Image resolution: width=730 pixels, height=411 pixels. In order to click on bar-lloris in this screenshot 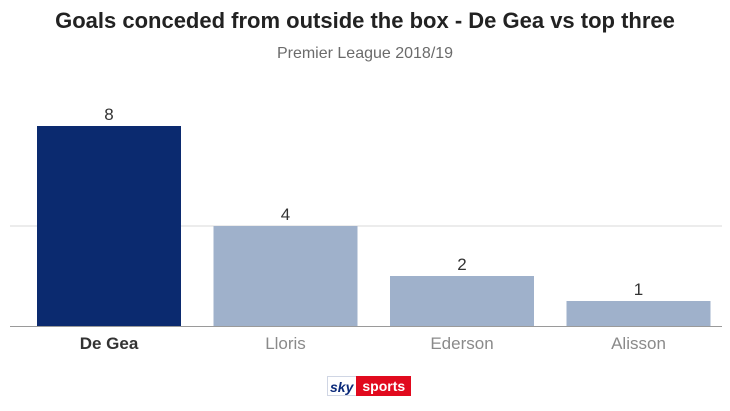, I will do `click(285, 276)`.